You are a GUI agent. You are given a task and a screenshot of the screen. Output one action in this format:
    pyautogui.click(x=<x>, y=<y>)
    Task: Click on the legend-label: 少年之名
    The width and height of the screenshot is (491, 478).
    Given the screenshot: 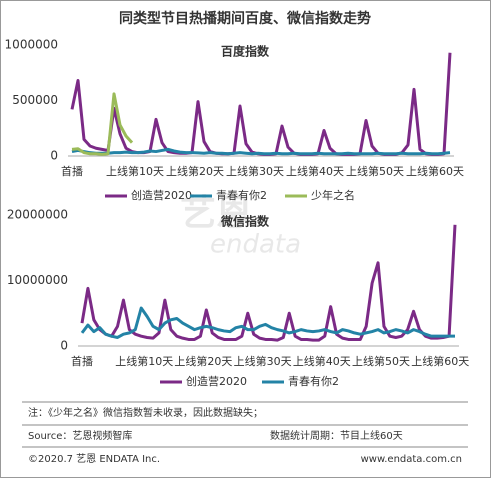 What is the action you would take?
    pyautogui.click(x=333, y=195)
    